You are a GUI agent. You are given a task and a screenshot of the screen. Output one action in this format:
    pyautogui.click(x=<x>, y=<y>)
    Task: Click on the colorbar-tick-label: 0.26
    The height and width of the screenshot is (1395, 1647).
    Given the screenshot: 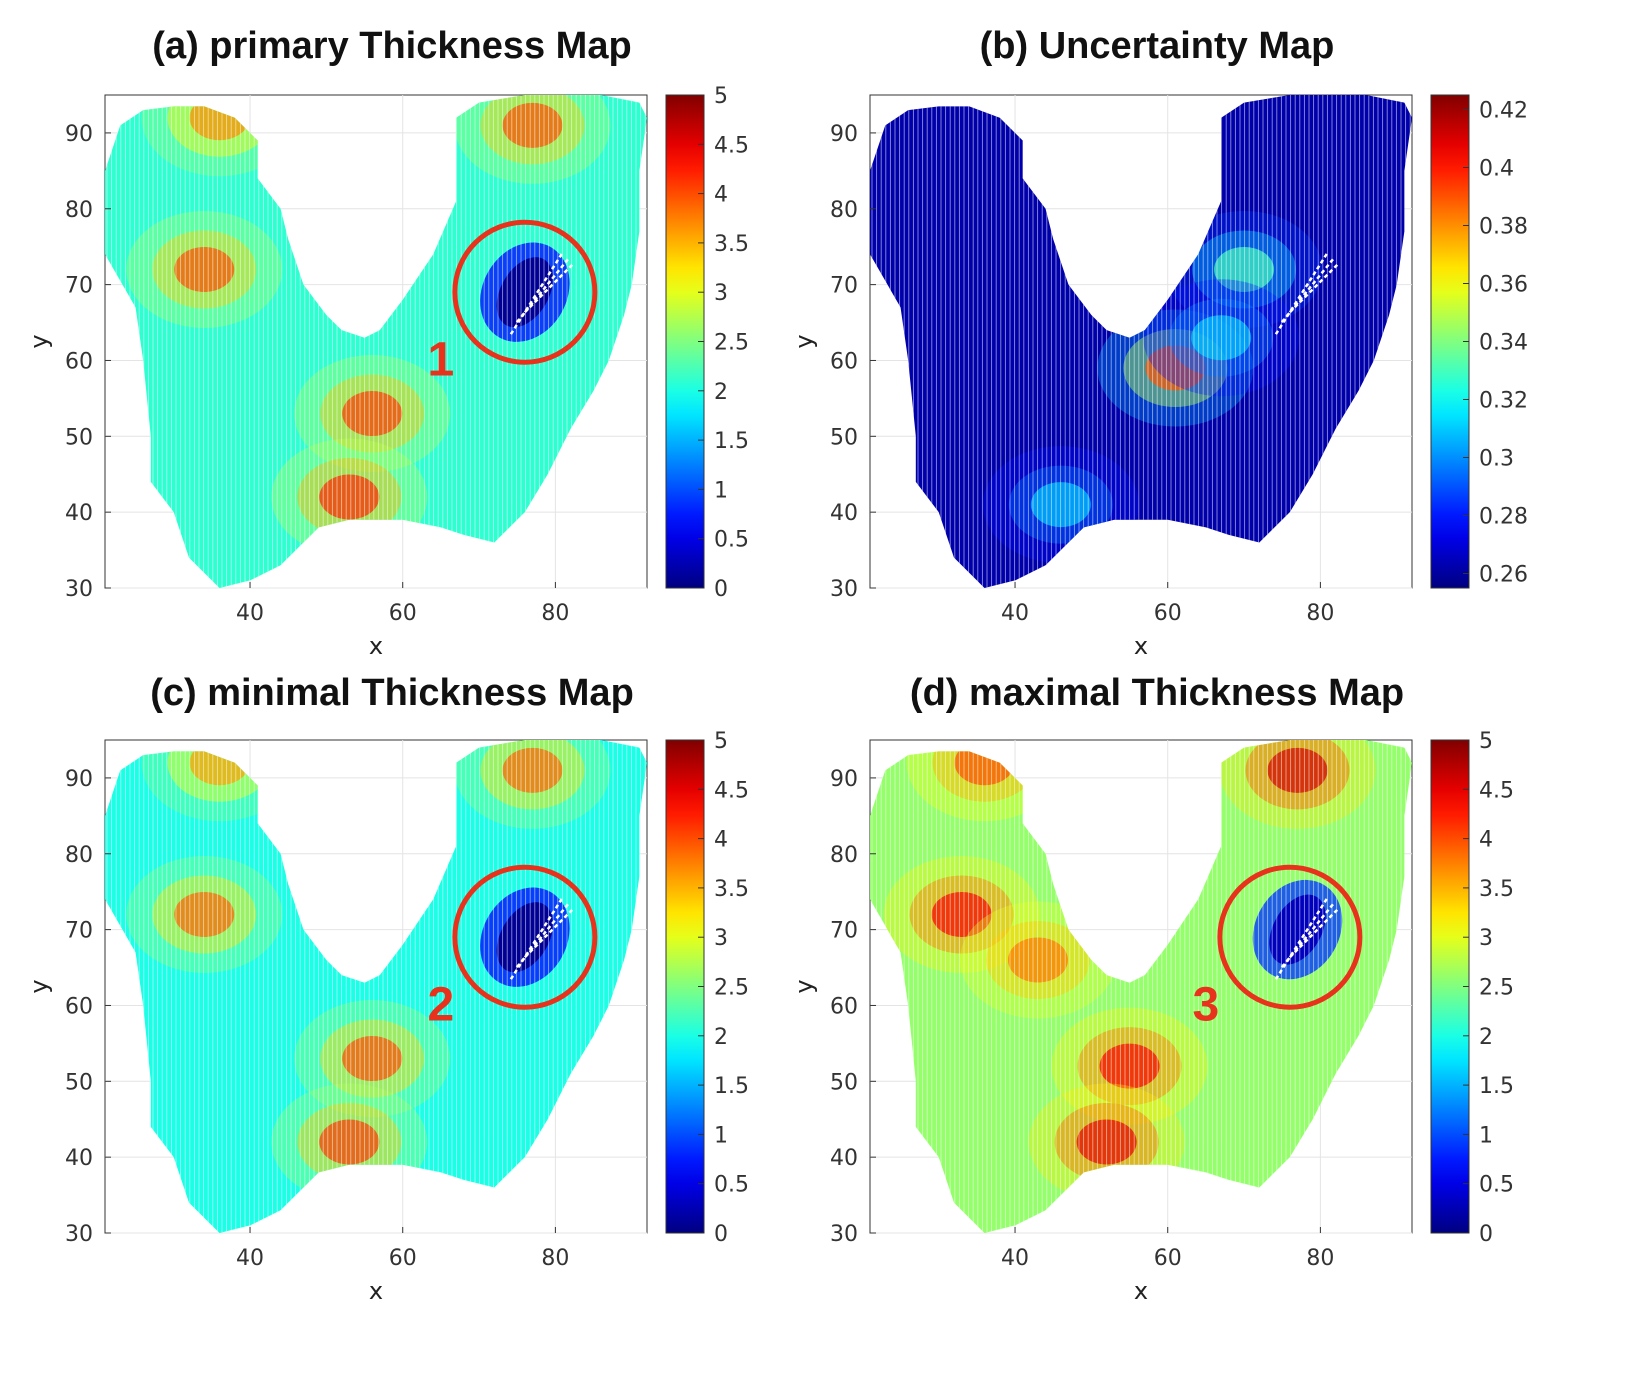 What is the action you would take?
    pyautogui.click(x=1503, y=575)
    